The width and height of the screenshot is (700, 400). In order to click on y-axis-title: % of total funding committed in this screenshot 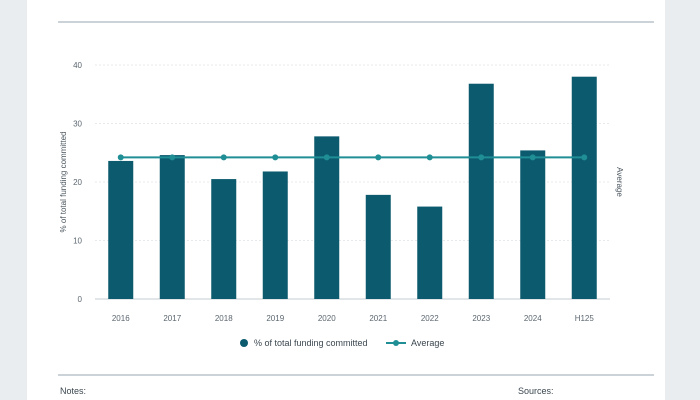, I will do `click(63, 182)`.